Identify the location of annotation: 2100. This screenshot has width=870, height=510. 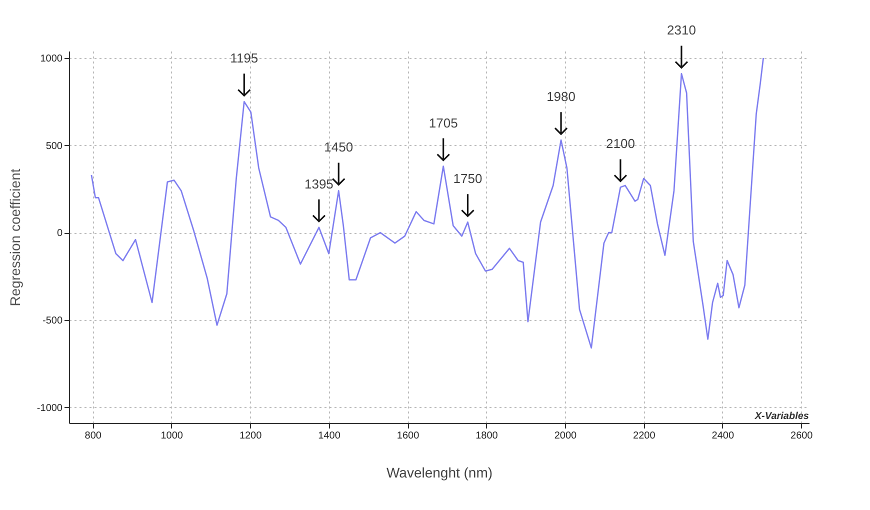
(620, 144).